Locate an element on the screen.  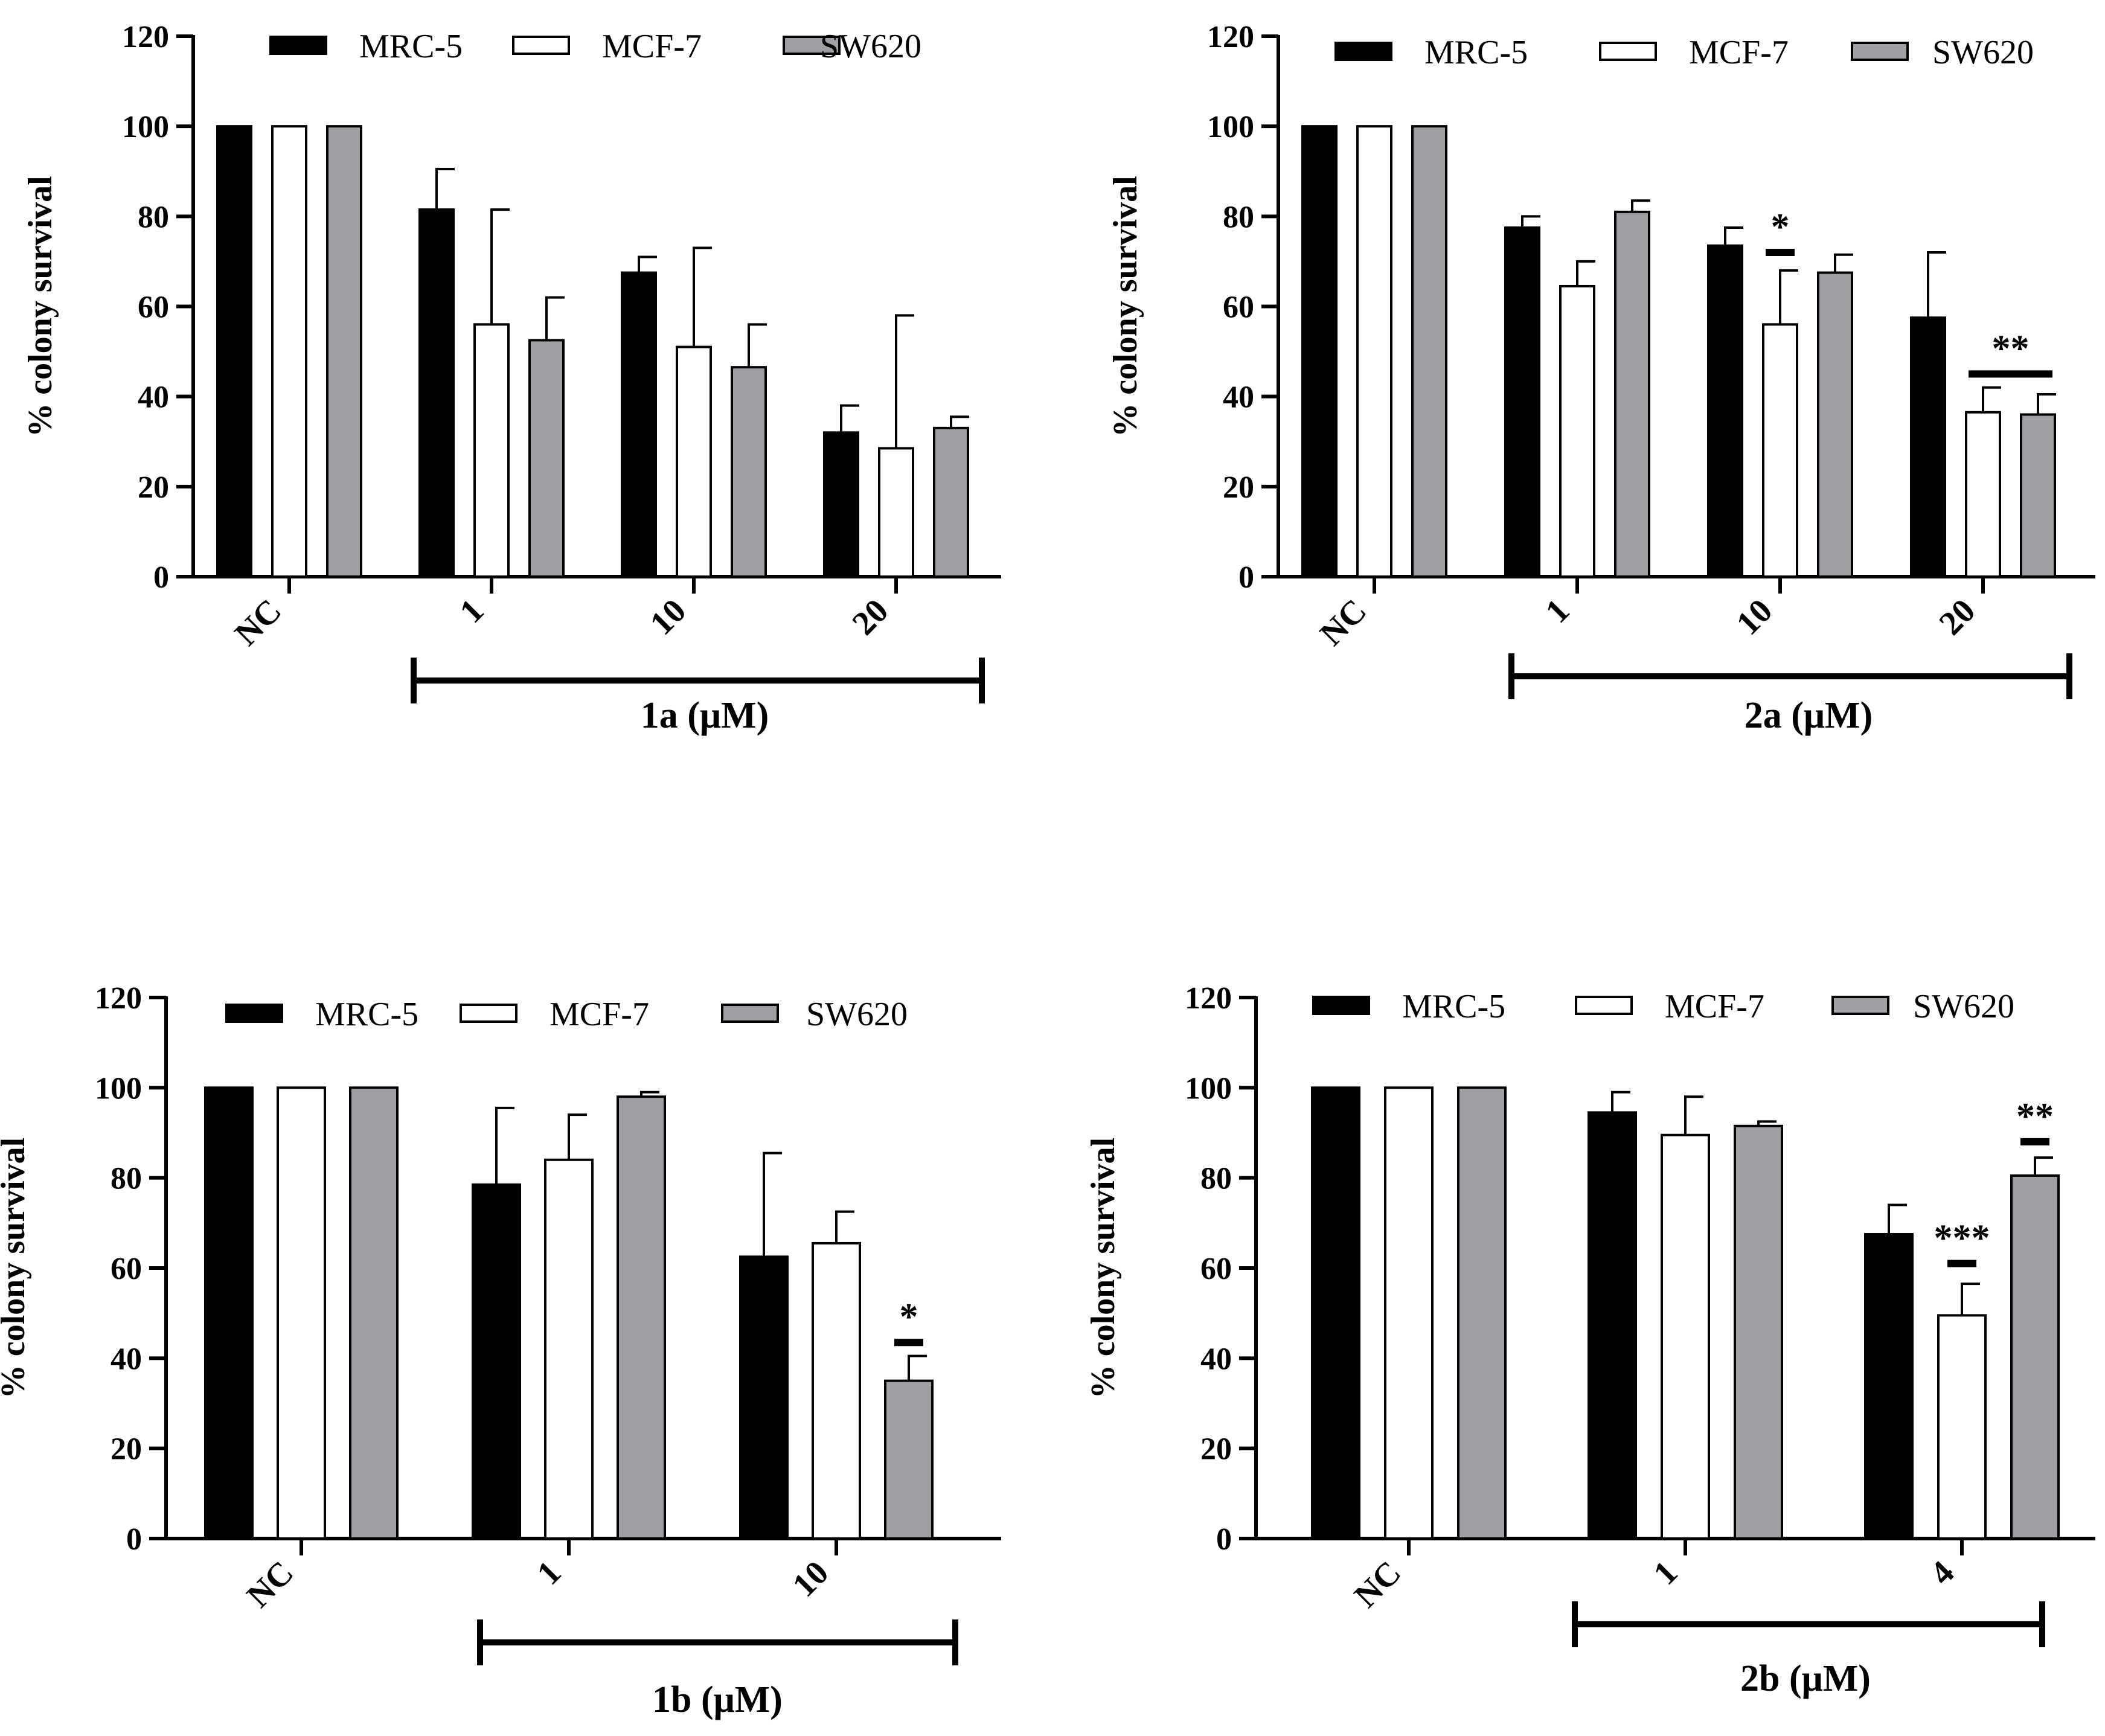
significance-marker: *** is located at coordinates (1962, 1238).